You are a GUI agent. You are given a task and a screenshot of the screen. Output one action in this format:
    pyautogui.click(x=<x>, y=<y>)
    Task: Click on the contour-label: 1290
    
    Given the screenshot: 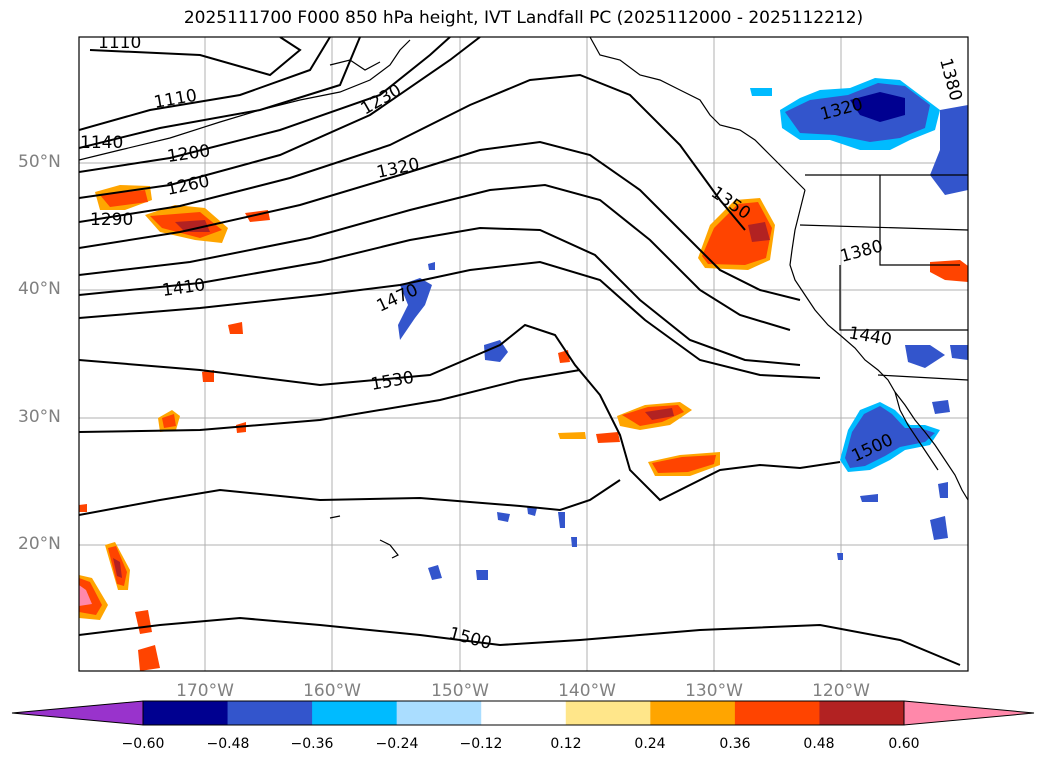 What is the action you would take?
    pyautogui.click(x=111, y=220)
    